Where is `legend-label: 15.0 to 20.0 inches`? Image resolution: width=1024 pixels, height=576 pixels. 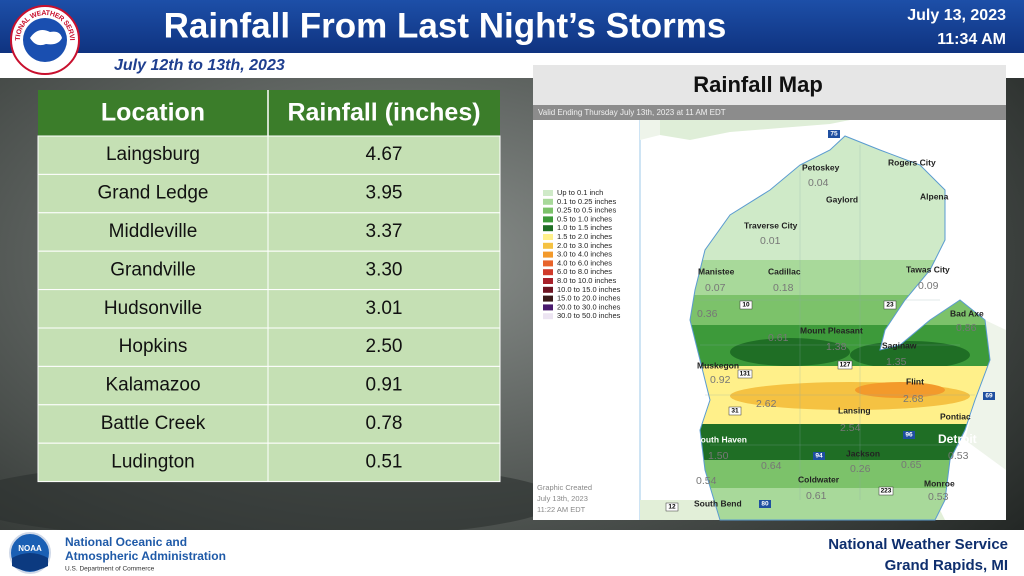 legend-label: 15.0 to 20.0 inches is located at coordinates (589, 298).